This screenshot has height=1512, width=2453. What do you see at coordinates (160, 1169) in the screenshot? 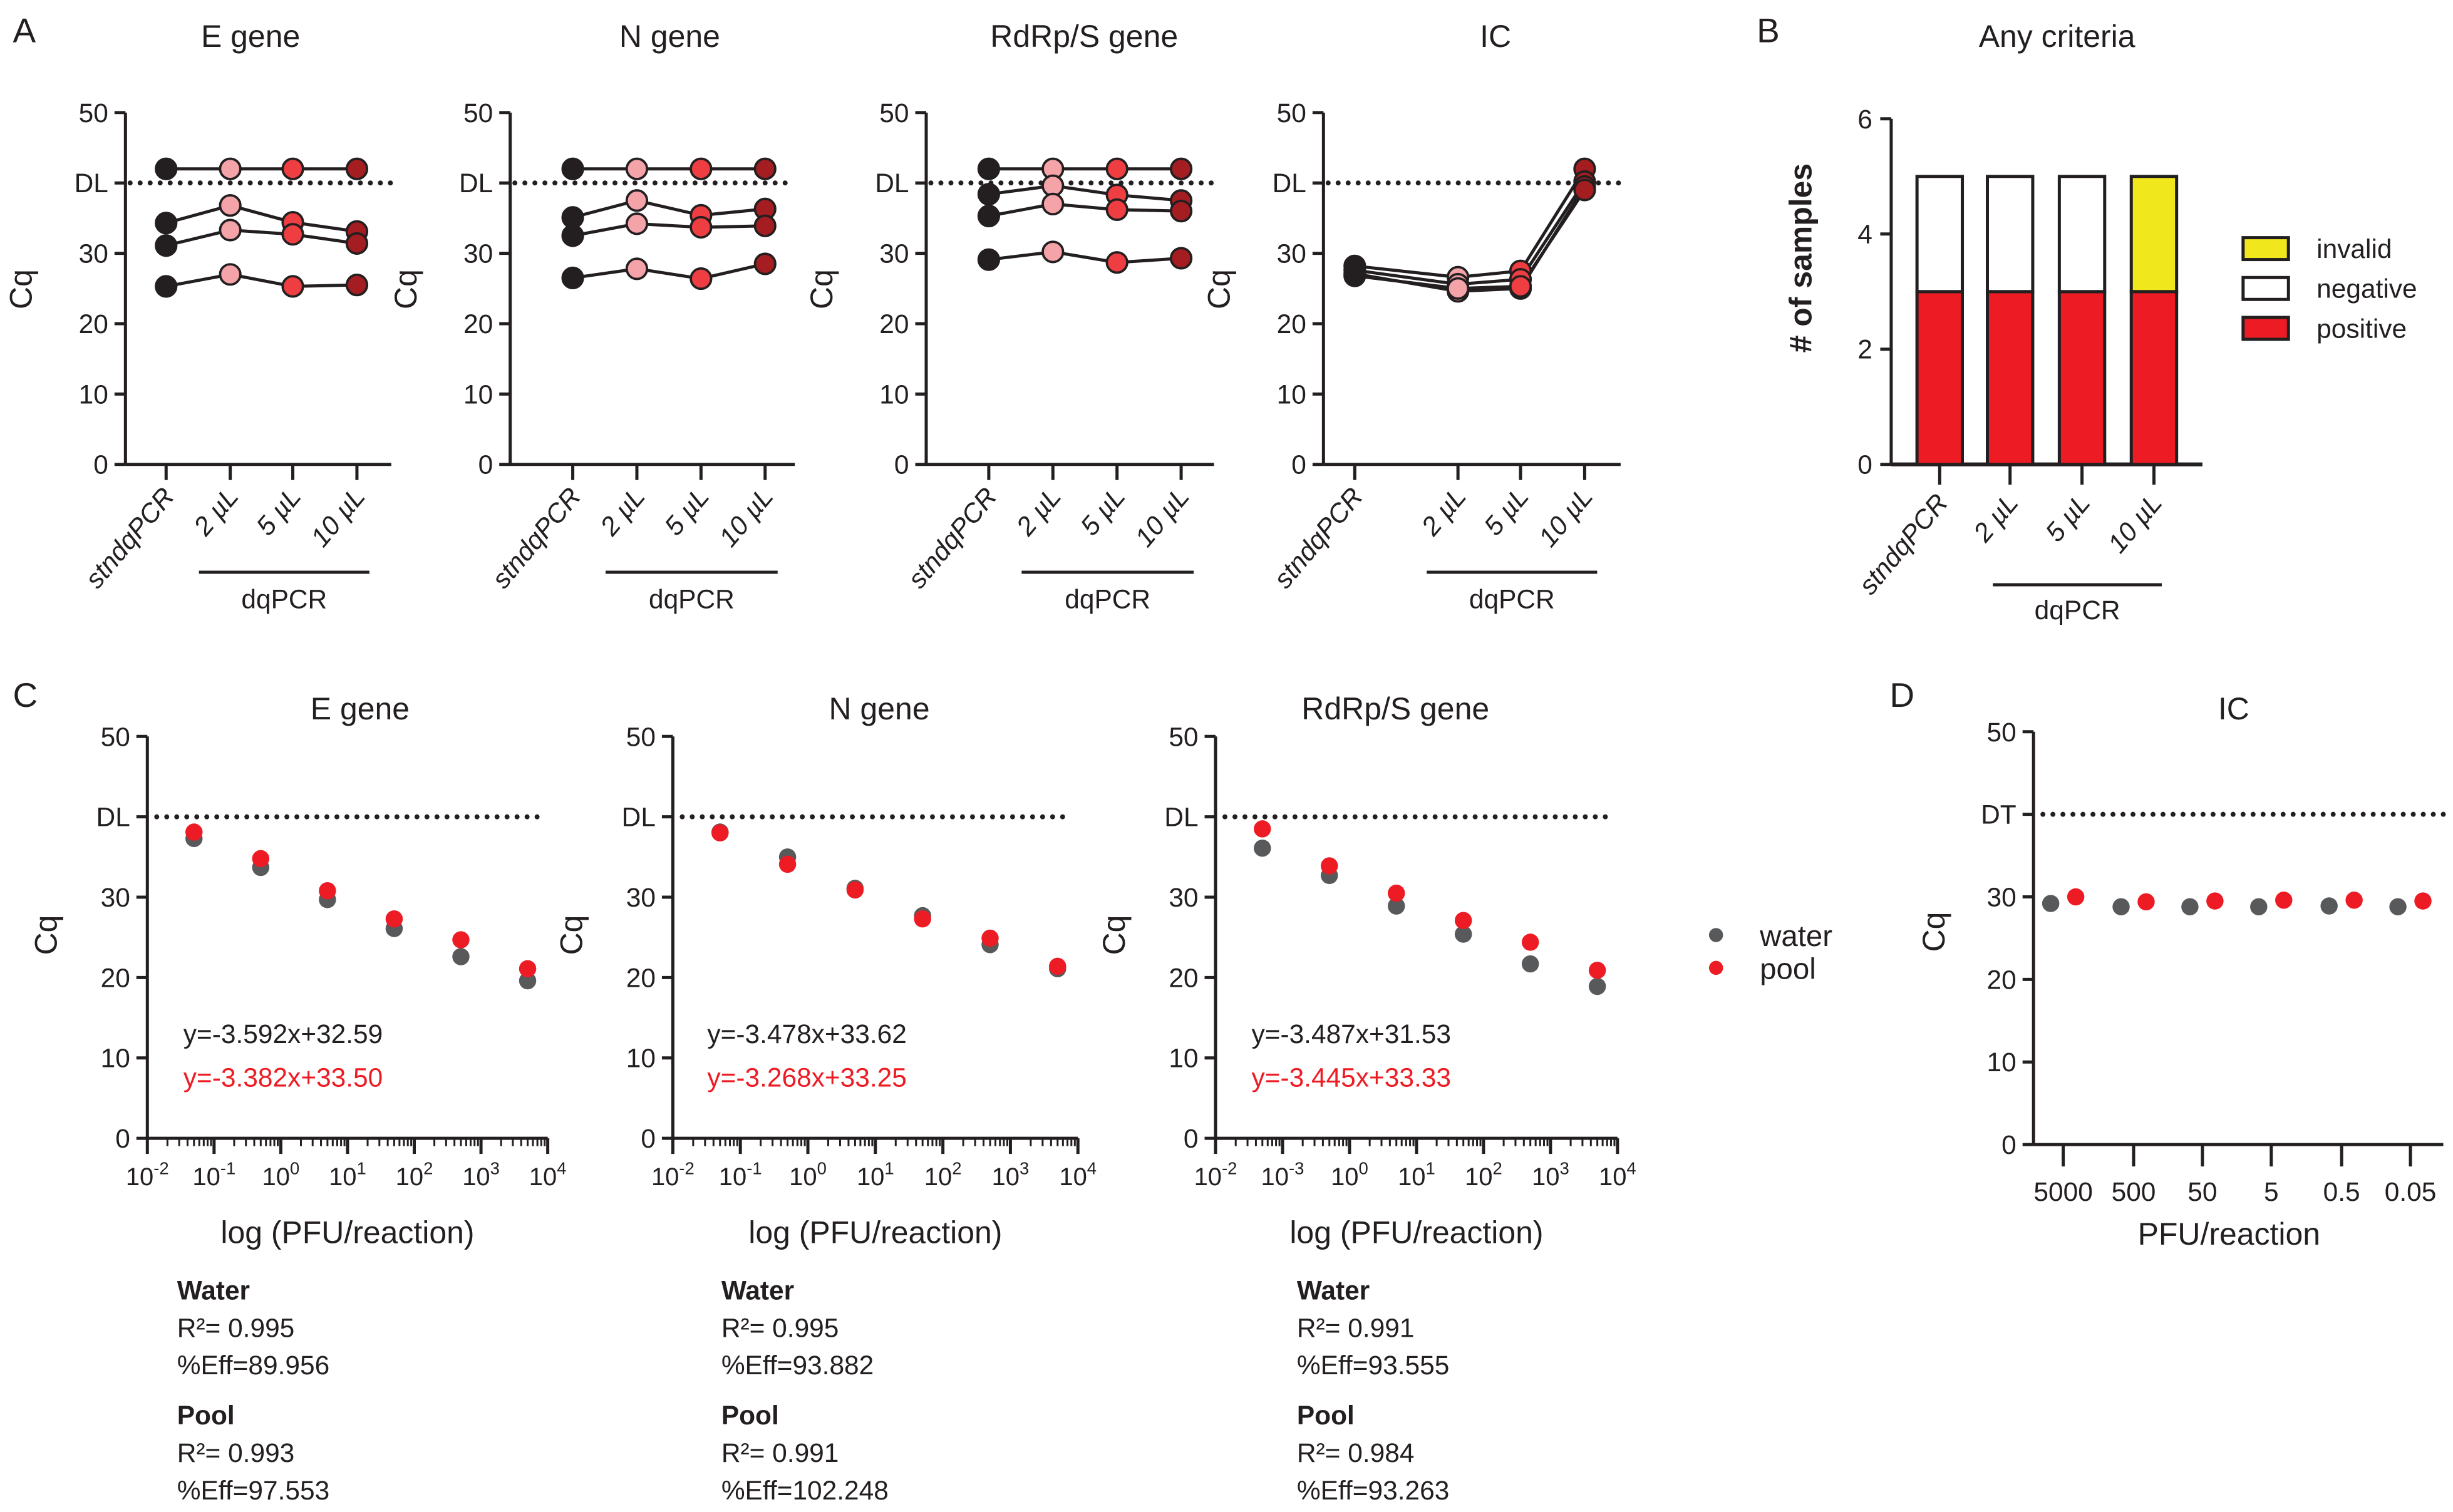
I see `tick-exponent: -2` at bounding box center [160, 1169].